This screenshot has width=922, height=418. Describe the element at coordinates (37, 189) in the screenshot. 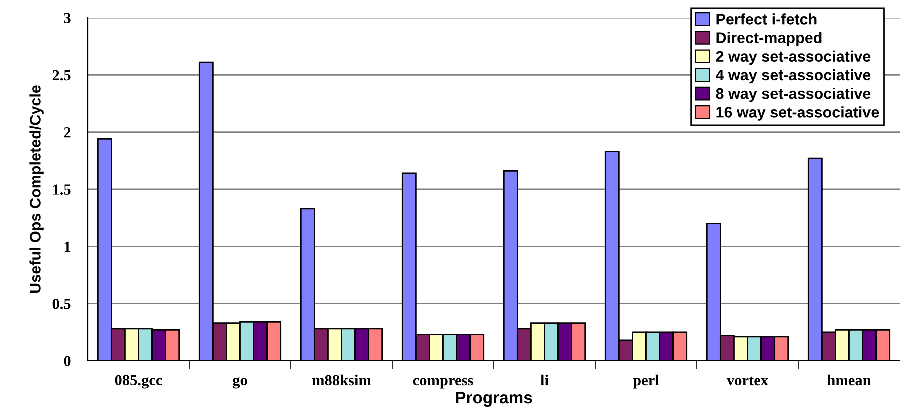

I see `y-axis-title: Useful Ops Completed/Cycle` at that location.